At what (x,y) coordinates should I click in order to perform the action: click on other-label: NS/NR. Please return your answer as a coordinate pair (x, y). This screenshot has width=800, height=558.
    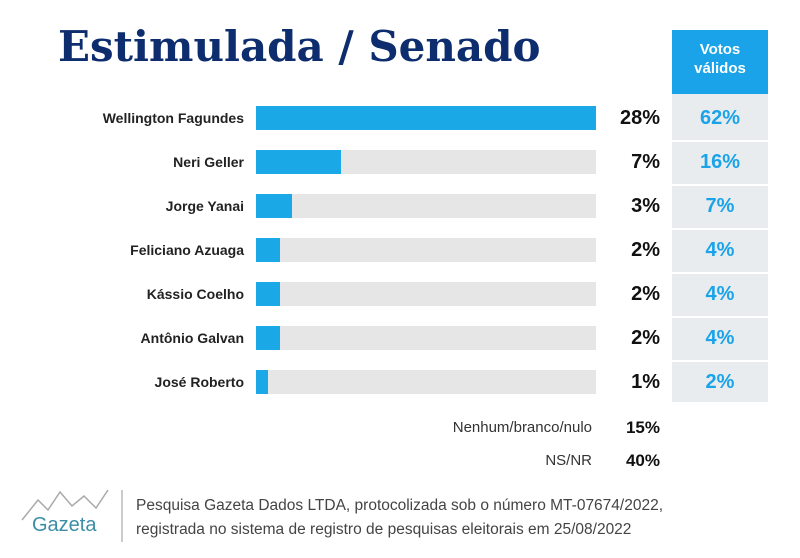
    Looking at the image, I should click on (568, 460).